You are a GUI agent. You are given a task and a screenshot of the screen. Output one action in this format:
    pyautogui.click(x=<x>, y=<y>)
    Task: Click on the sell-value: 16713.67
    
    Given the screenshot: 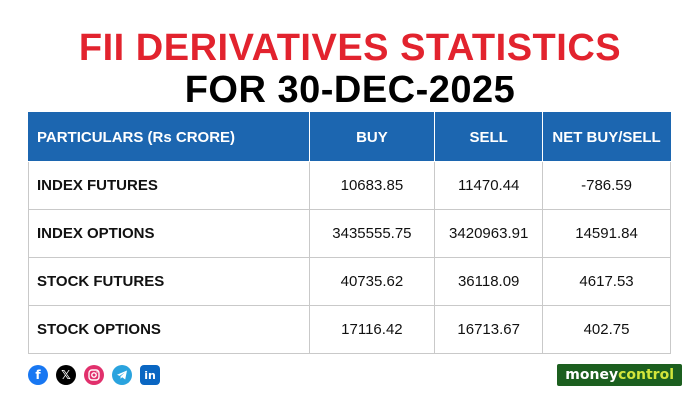 What is the action you would take?
    pyautogui.click(x=489, y=329)
    